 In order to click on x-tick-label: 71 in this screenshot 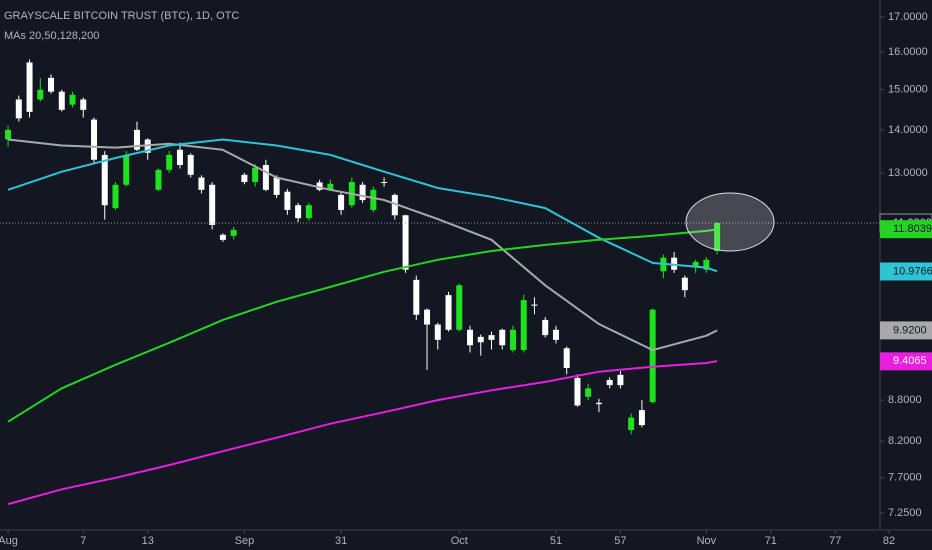, I will do `click(771, 541)`.